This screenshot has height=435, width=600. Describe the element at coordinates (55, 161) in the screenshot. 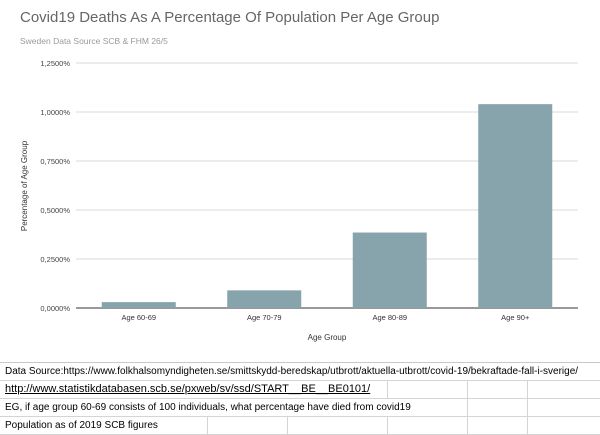

I see `y-tick-label: 0,7500%` at that location.